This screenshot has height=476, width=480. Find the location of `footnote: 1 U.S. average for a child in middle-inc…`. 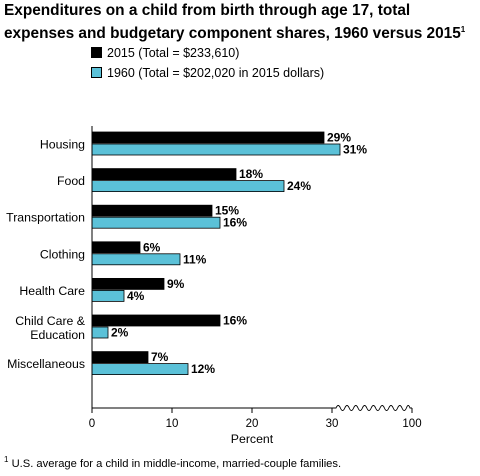

footnote: 1 U.S. average for a child in middle-inc… is located at coordinates (172, 462).